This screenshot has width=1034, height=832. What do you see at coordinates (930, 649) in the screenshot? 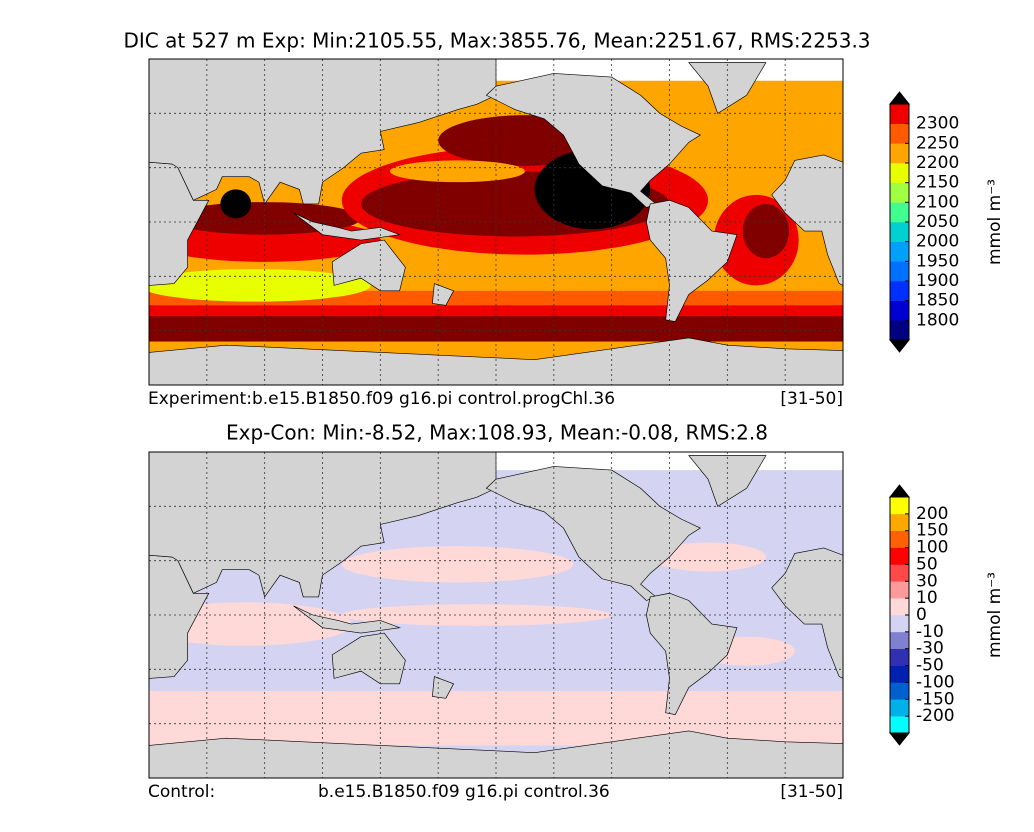
I see `colorbar-tick-label: -30` at bounding box center [930, 649].